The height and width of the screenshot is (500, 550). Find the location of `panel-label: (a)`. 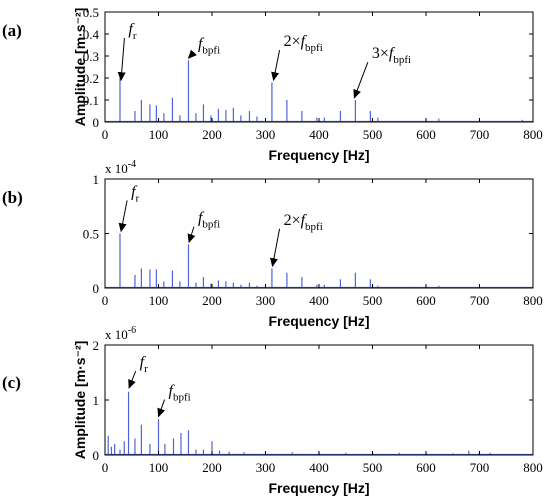

panel-label: (a) is located at coordinates (12, 30).